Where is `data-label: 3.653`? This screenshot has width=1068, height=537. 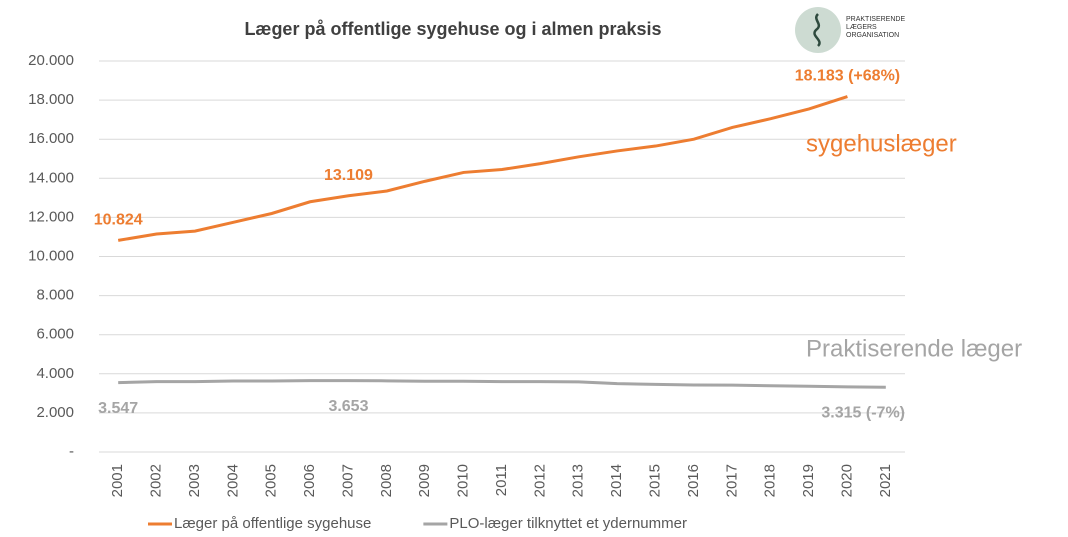 data-label: 3.653 is located at coordinates (348, 406).